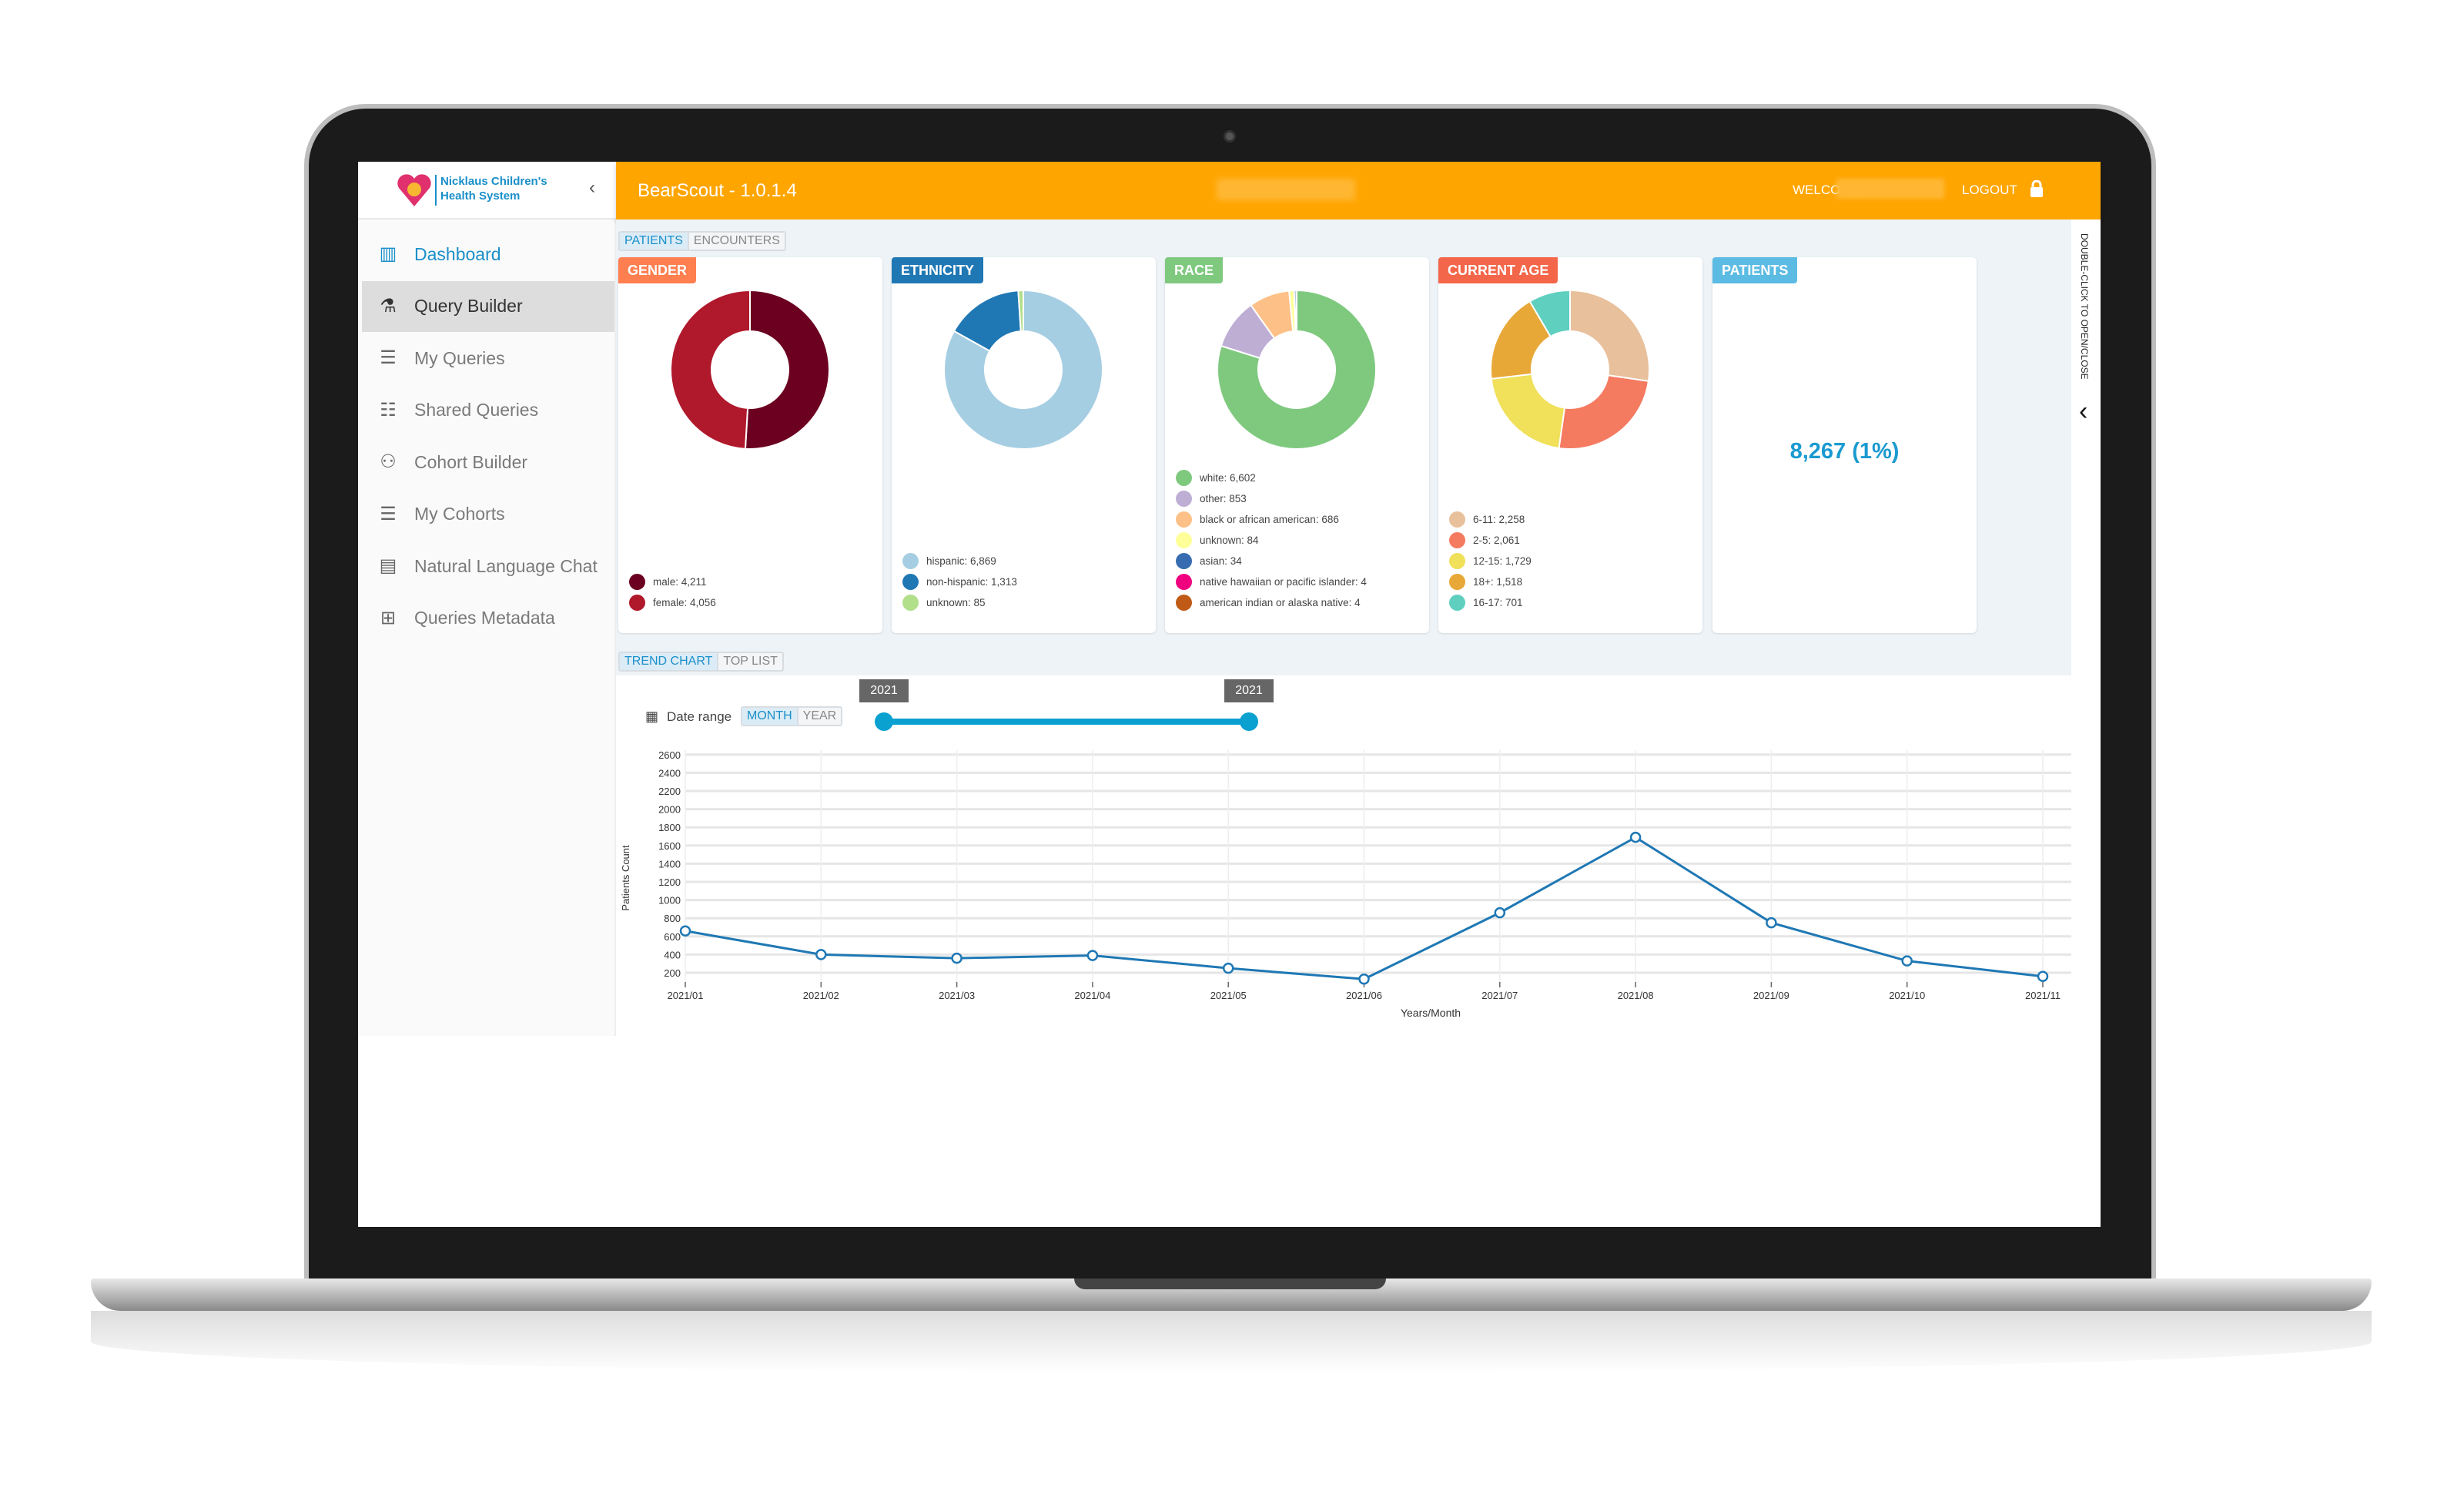 The height and width of the screenshot is (1498, 2464). Describe the element at coordinates (819, 715) in the screenshot. I see `year-button: YEAR` at that location.